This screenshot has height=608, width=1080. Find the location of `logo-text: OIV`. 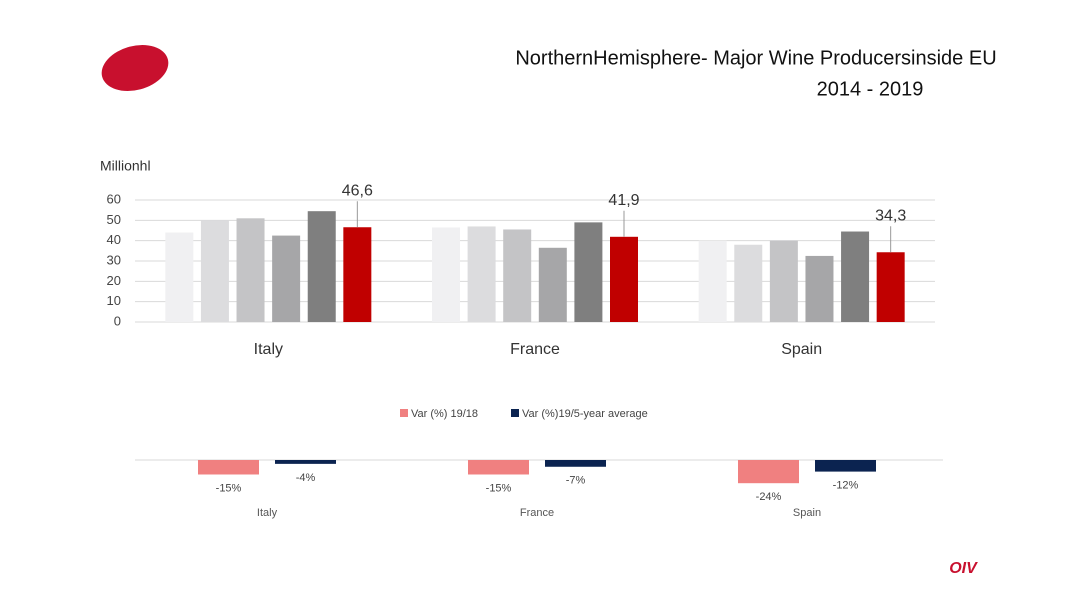

logo-text: OIV is located at coordinates (963, 568).